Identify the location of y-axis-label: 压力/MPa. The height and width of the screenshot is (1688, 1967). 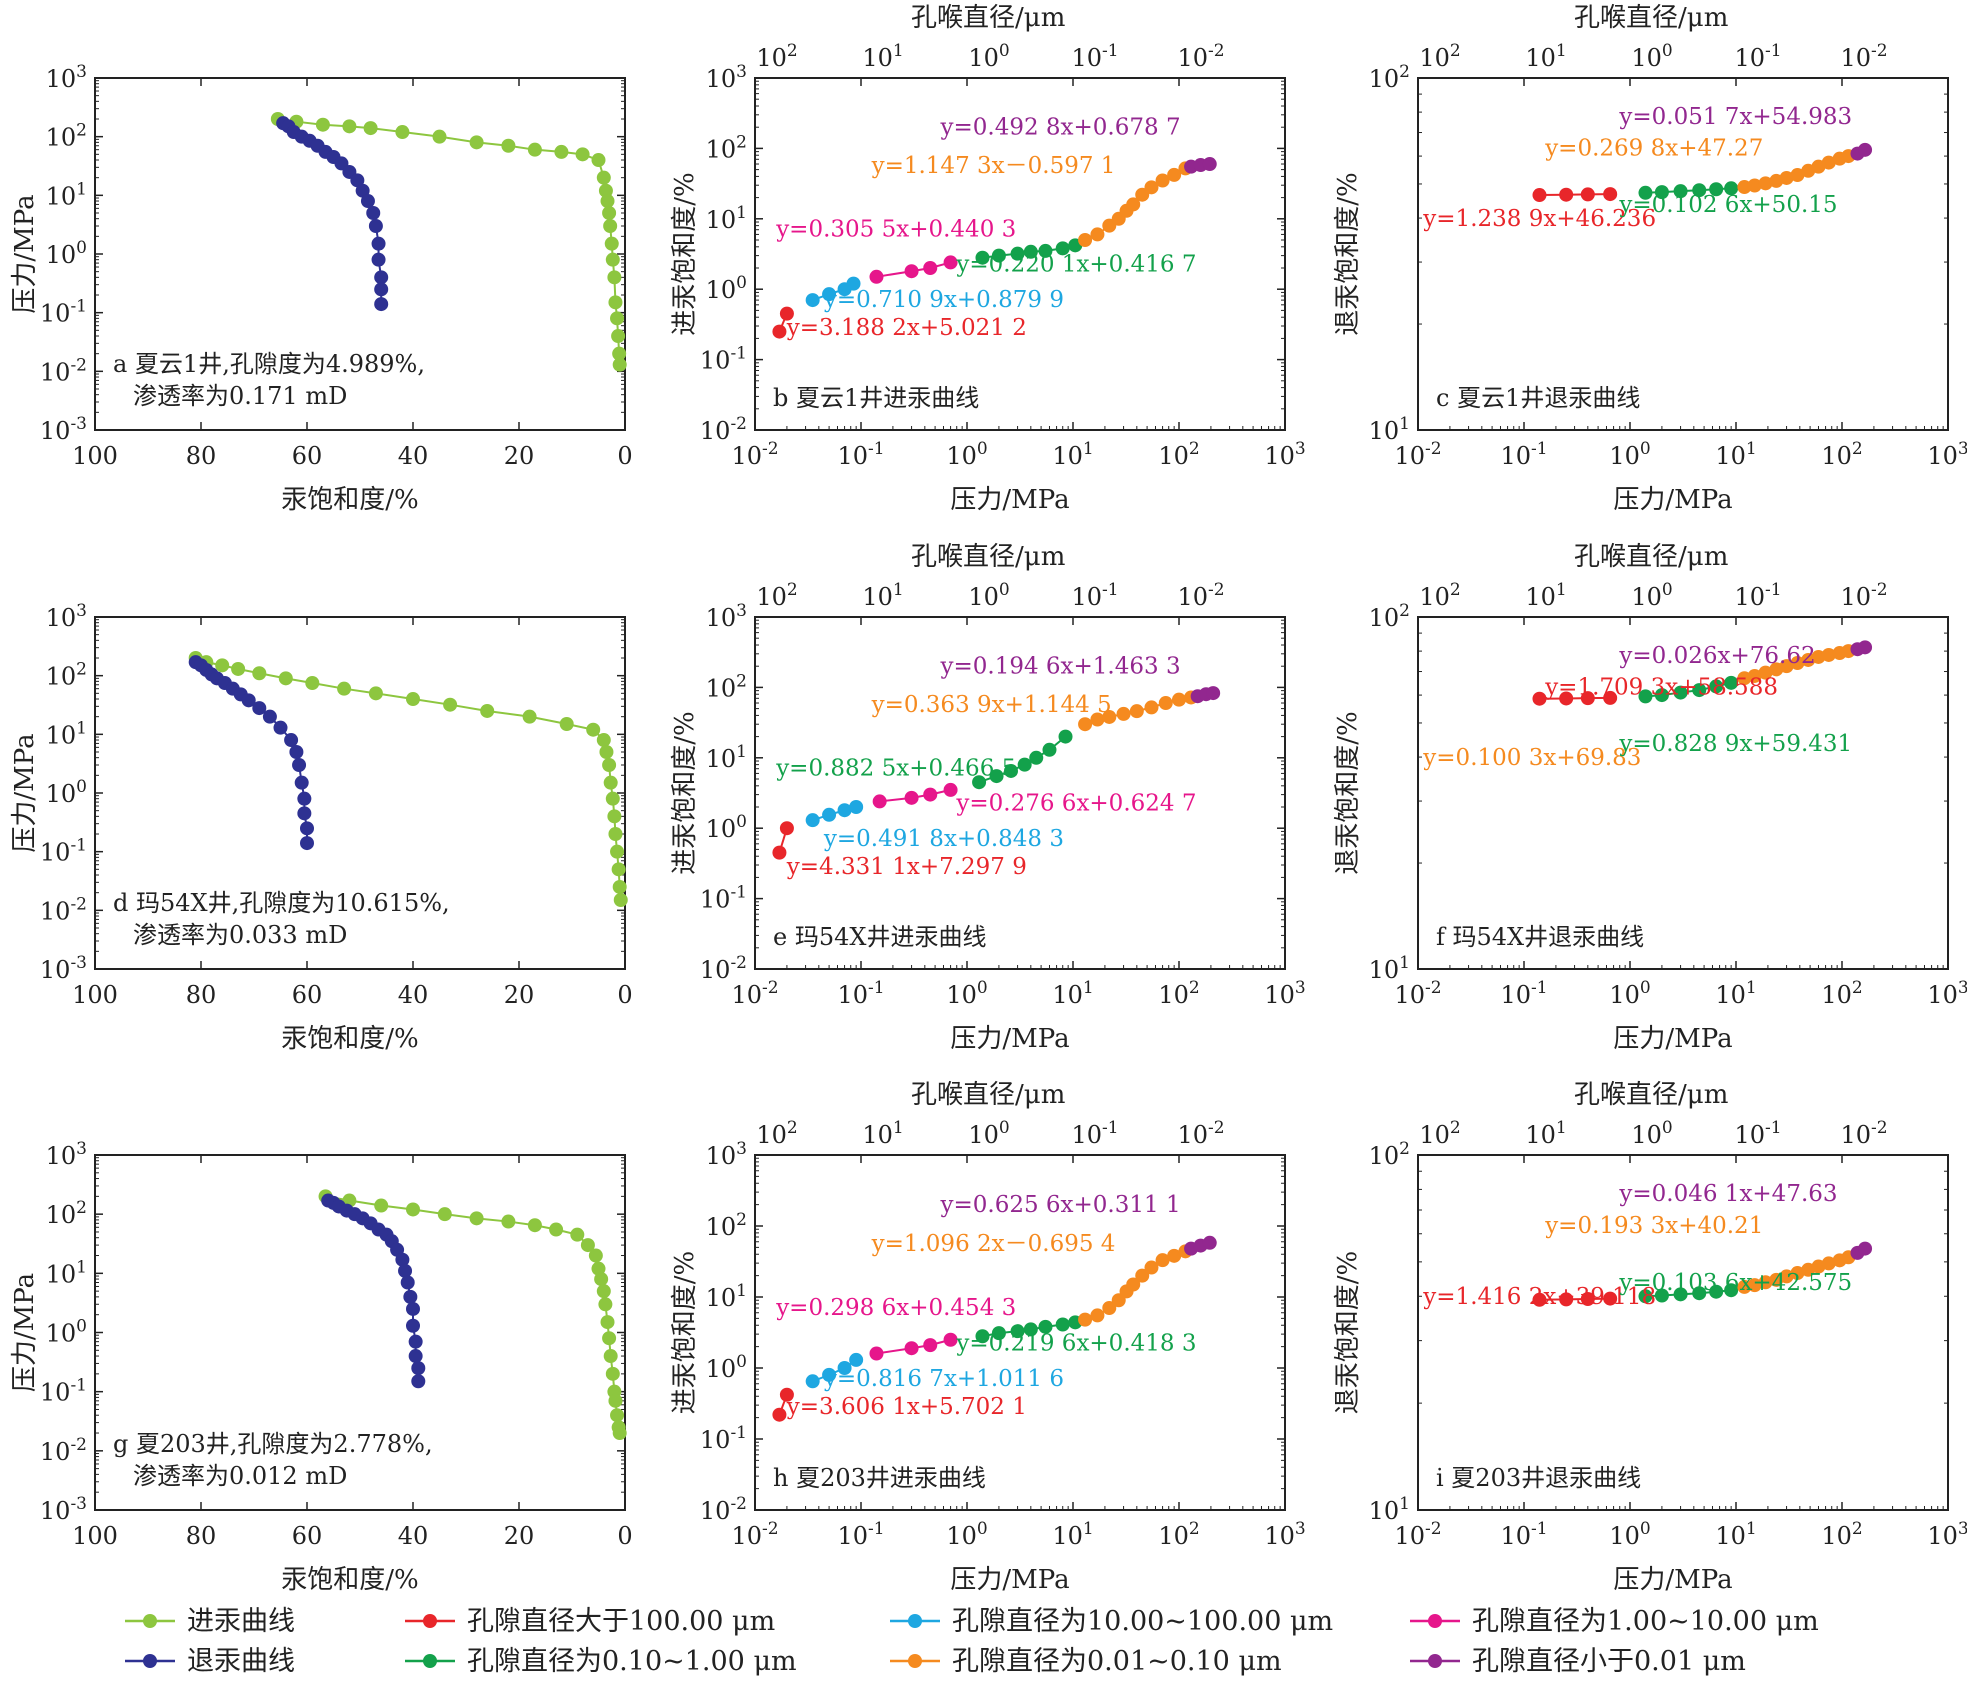
(25, 253).